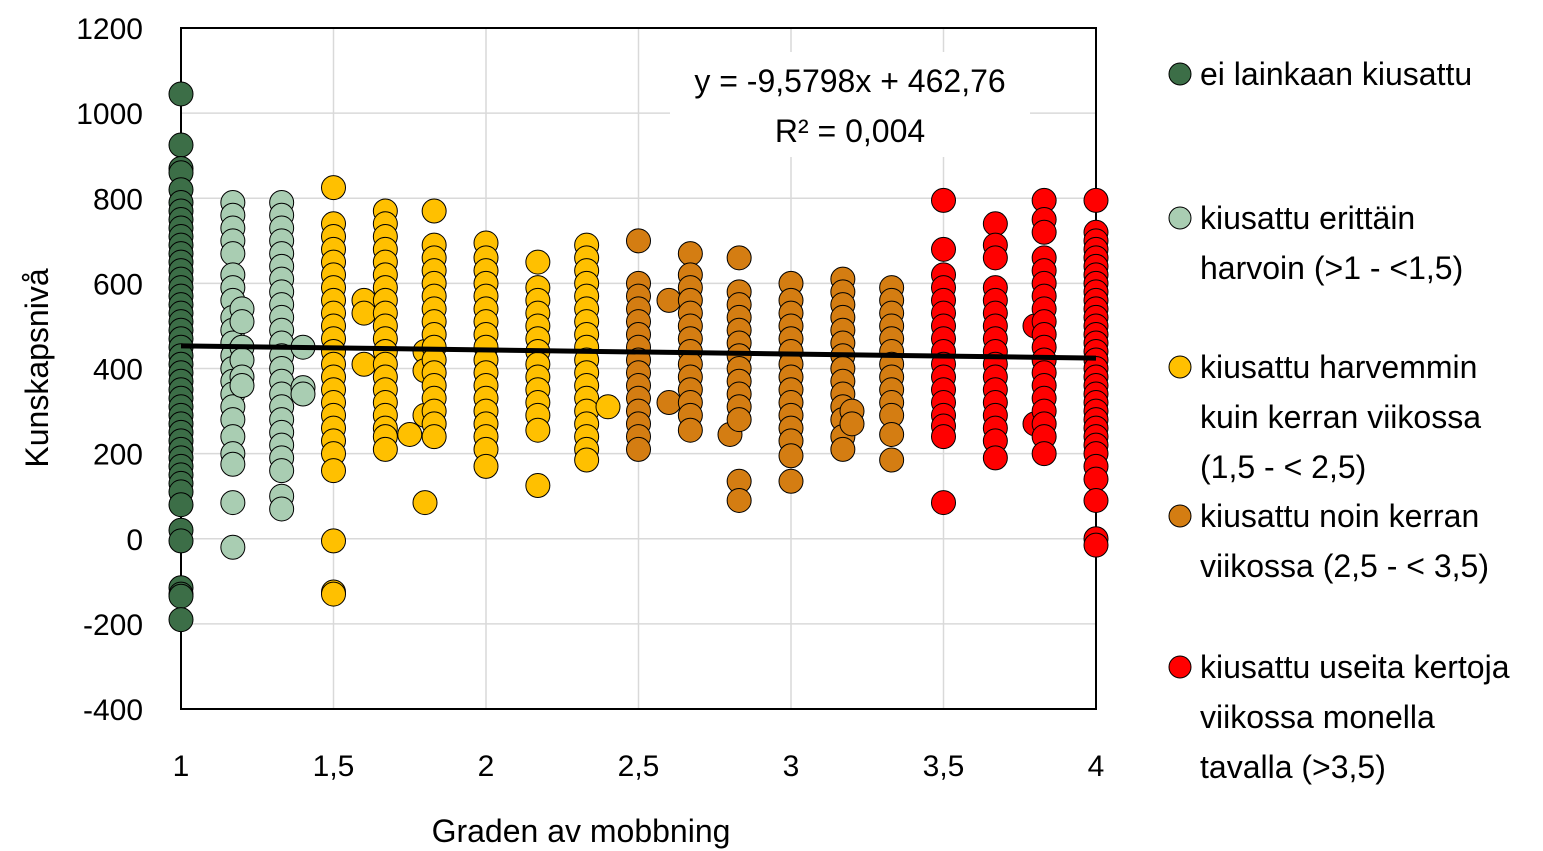 The height and width of the screenshot is (851, 1543). What do you see at coordinates (118, 370) in the screenshot?
I see `y-tick-label: 400` at bounding box center [118, 370].